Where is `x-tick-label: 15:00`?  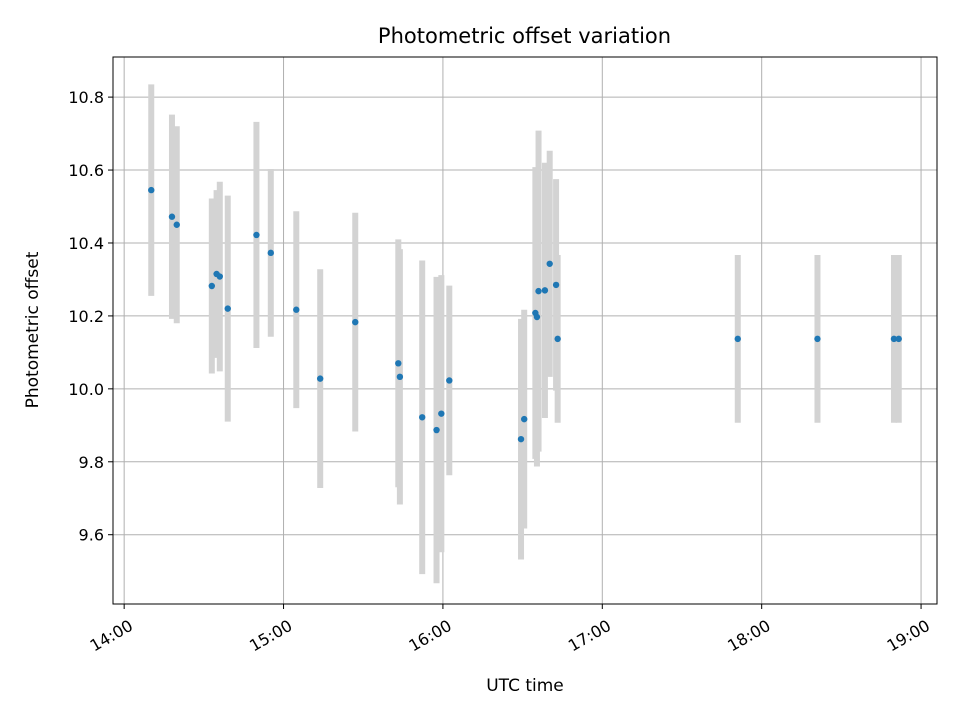
x-tick-label: 15:00 is located at coordinates (270, 636).